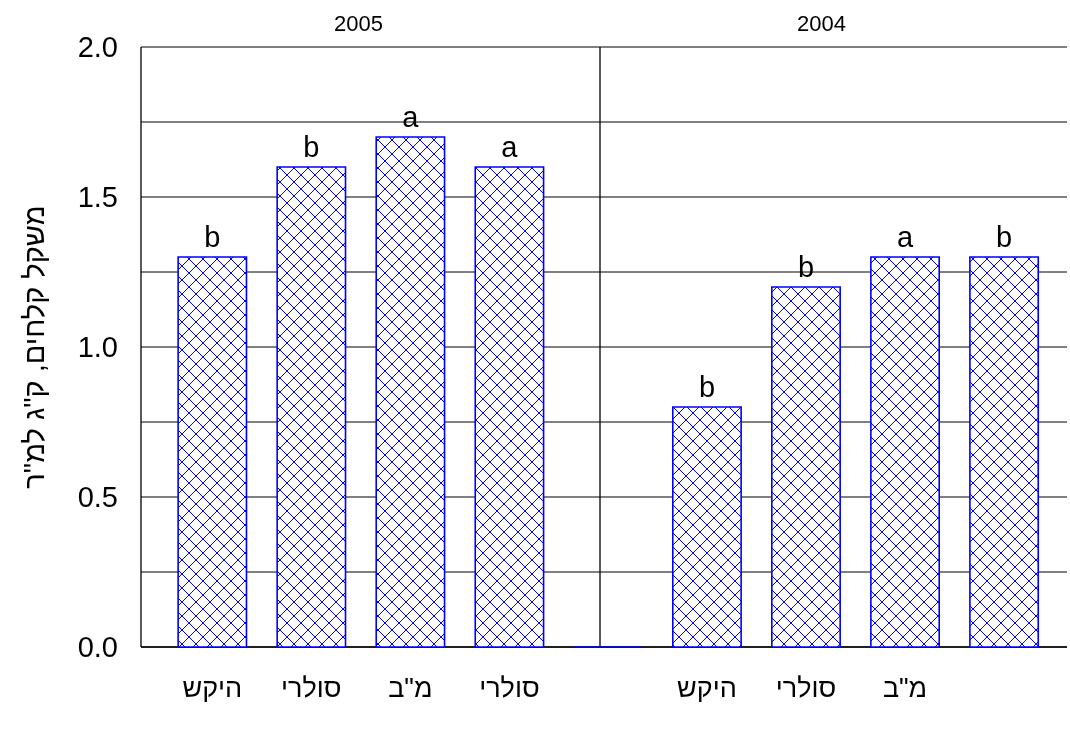  I want to click on panel-title: 2005, so click(358, 23).